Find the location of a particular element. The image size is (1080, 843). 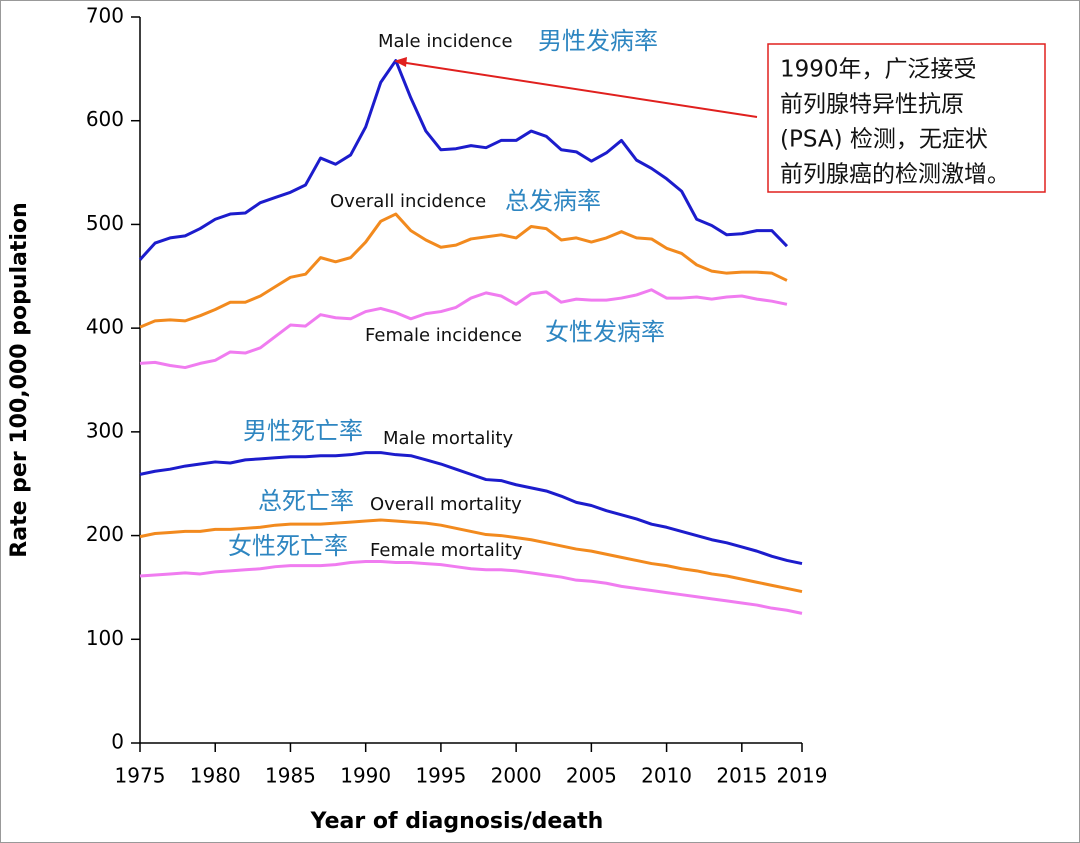

callout-arrowhead is located at coordinates (400, 62).